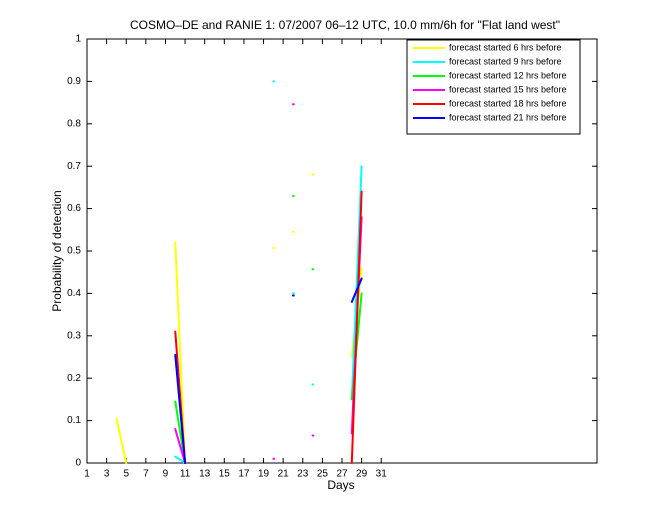 The image size is (660, 520). I want to click on x-tick-label: 19, so click(264, 474).